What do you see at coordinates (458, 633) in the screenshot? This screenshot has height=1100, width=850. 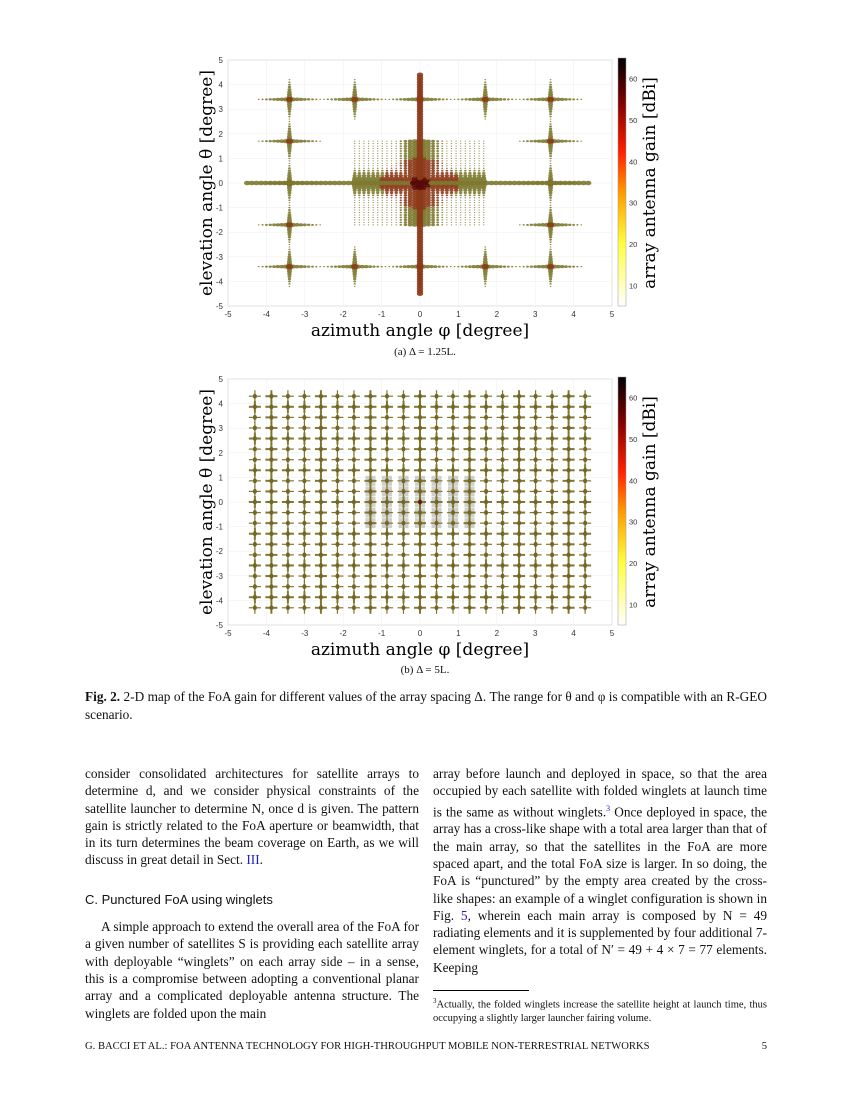 I see `x-tick-label: 1` at bounding box center [458, 633].